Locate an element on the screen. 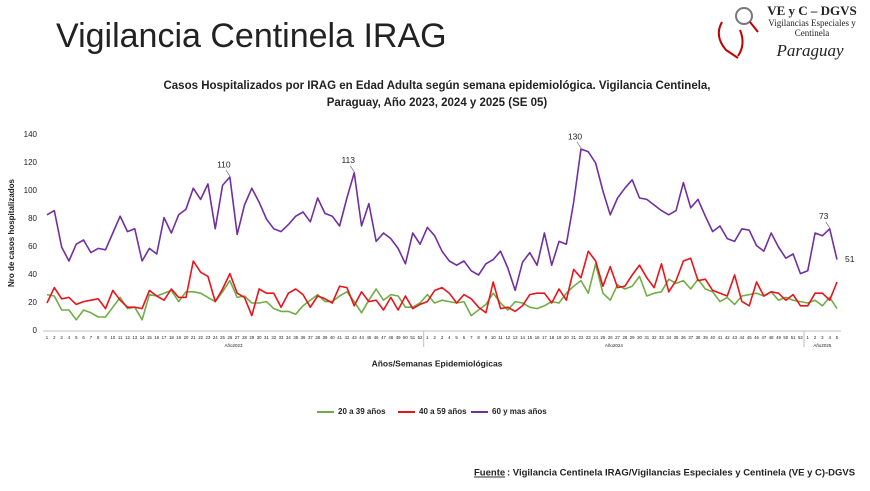  x-group-label: Año2025 is located at coordinates (822, 345).